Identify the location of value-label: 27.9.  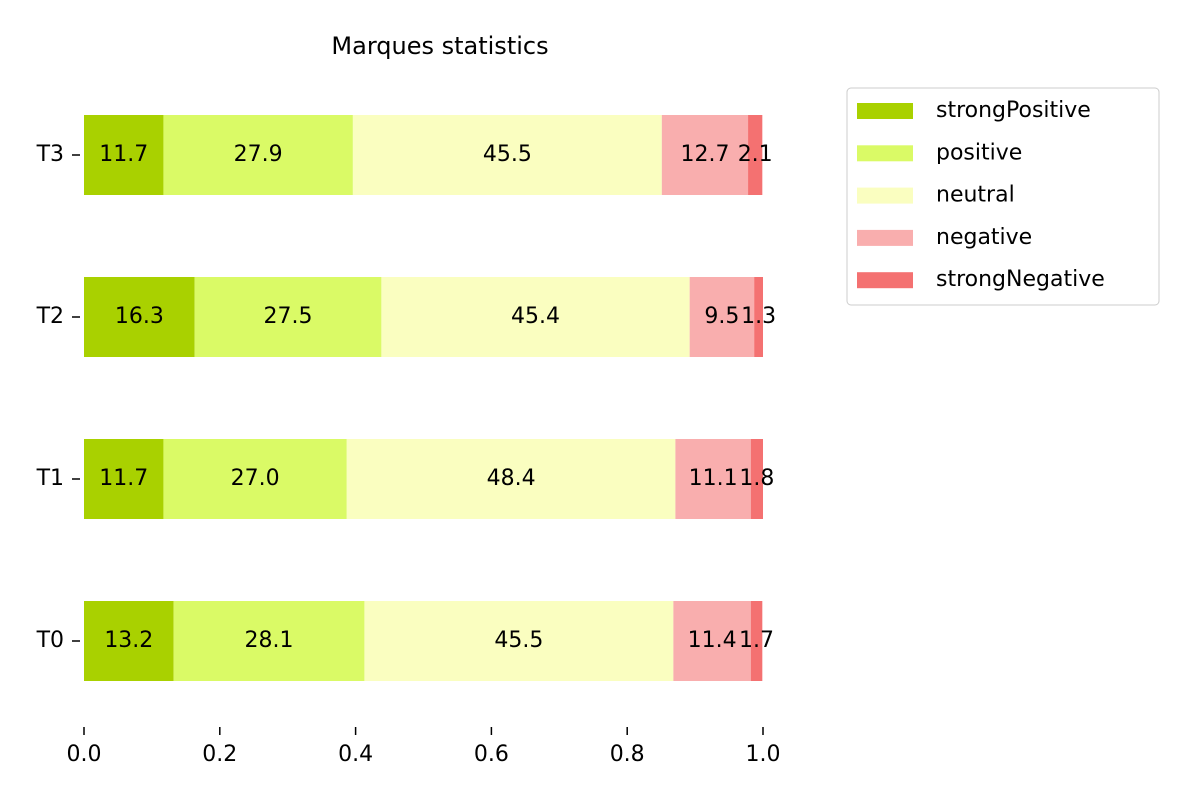
(258, 154).